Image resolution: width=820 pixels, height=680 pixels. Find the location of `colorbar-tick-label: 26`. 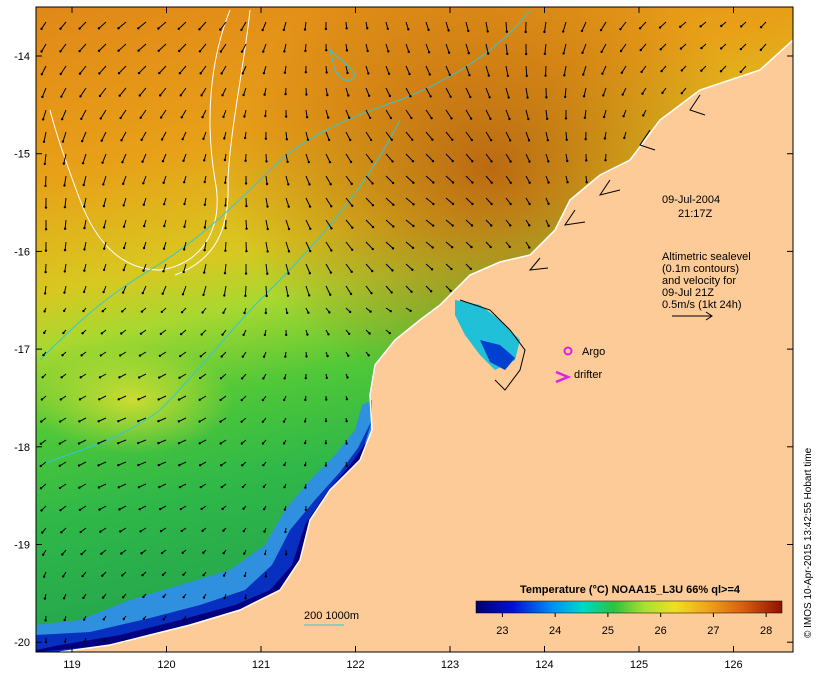

colorbar-tick-label: 26 is located at coordinates (661, 631).